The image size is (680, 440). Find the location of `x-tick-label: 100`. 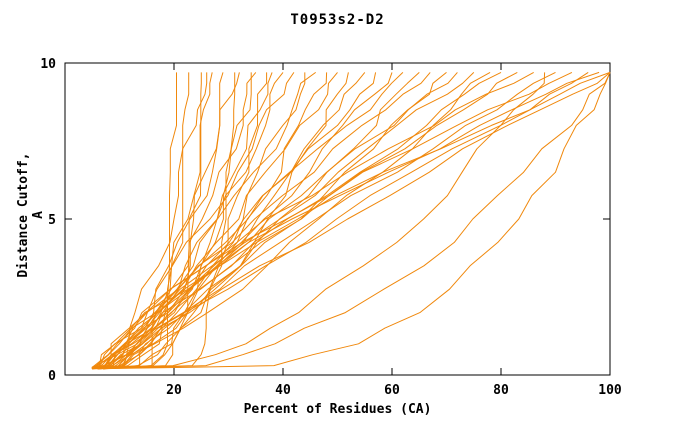

x-tick-label: 100 is located at coordinates (610, 390).